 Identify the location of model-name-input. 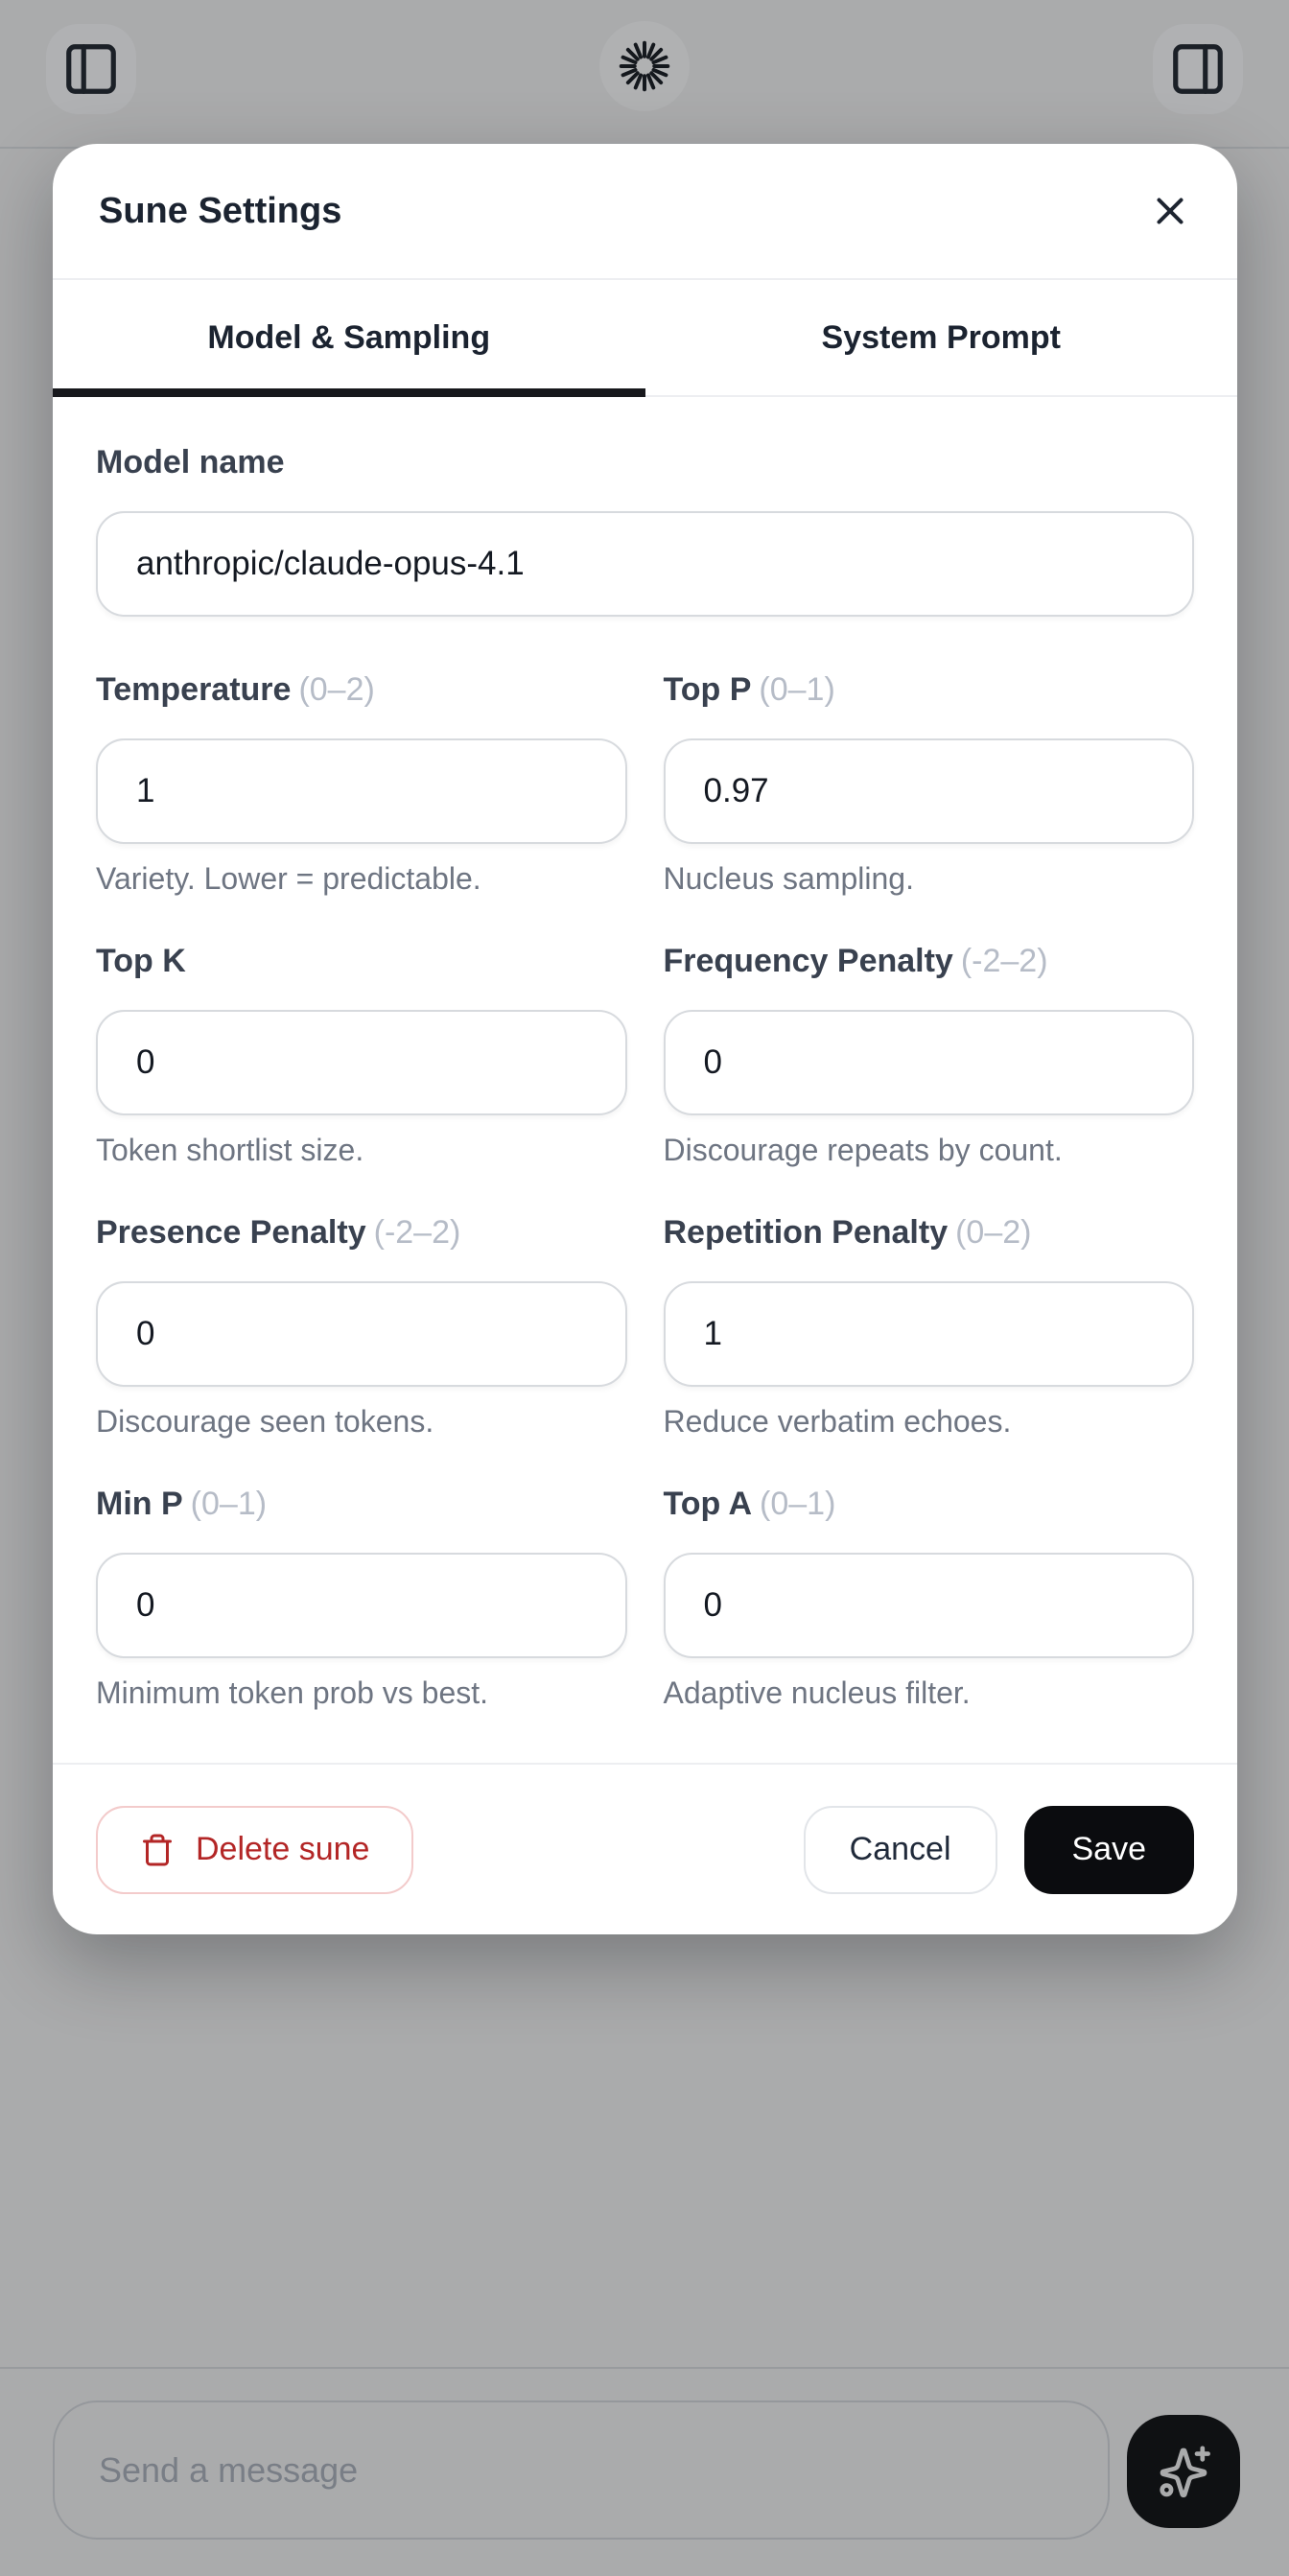
(645, 564).